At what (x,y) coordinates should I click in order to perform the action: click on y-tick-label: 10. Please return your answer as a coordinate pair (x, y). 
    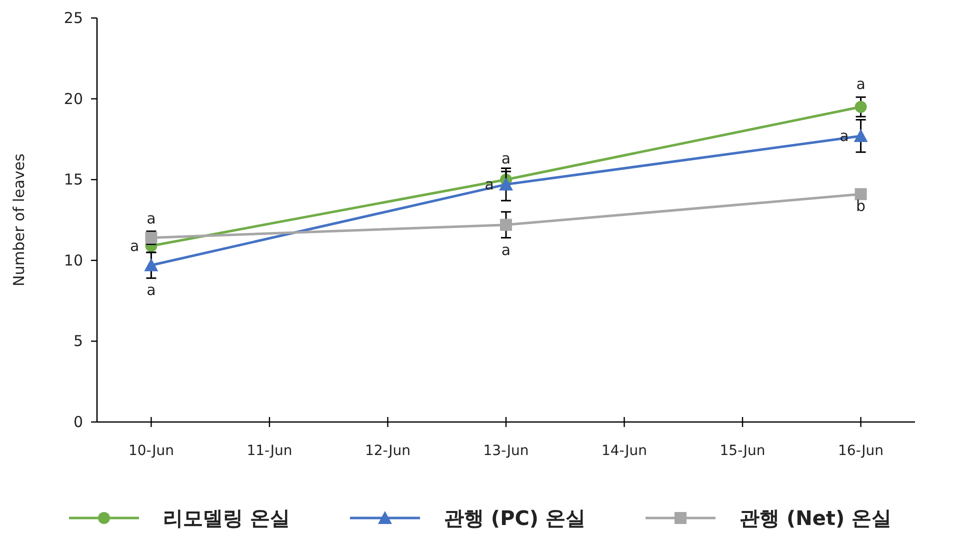
    Looking at the image, I should click on (73, 260).